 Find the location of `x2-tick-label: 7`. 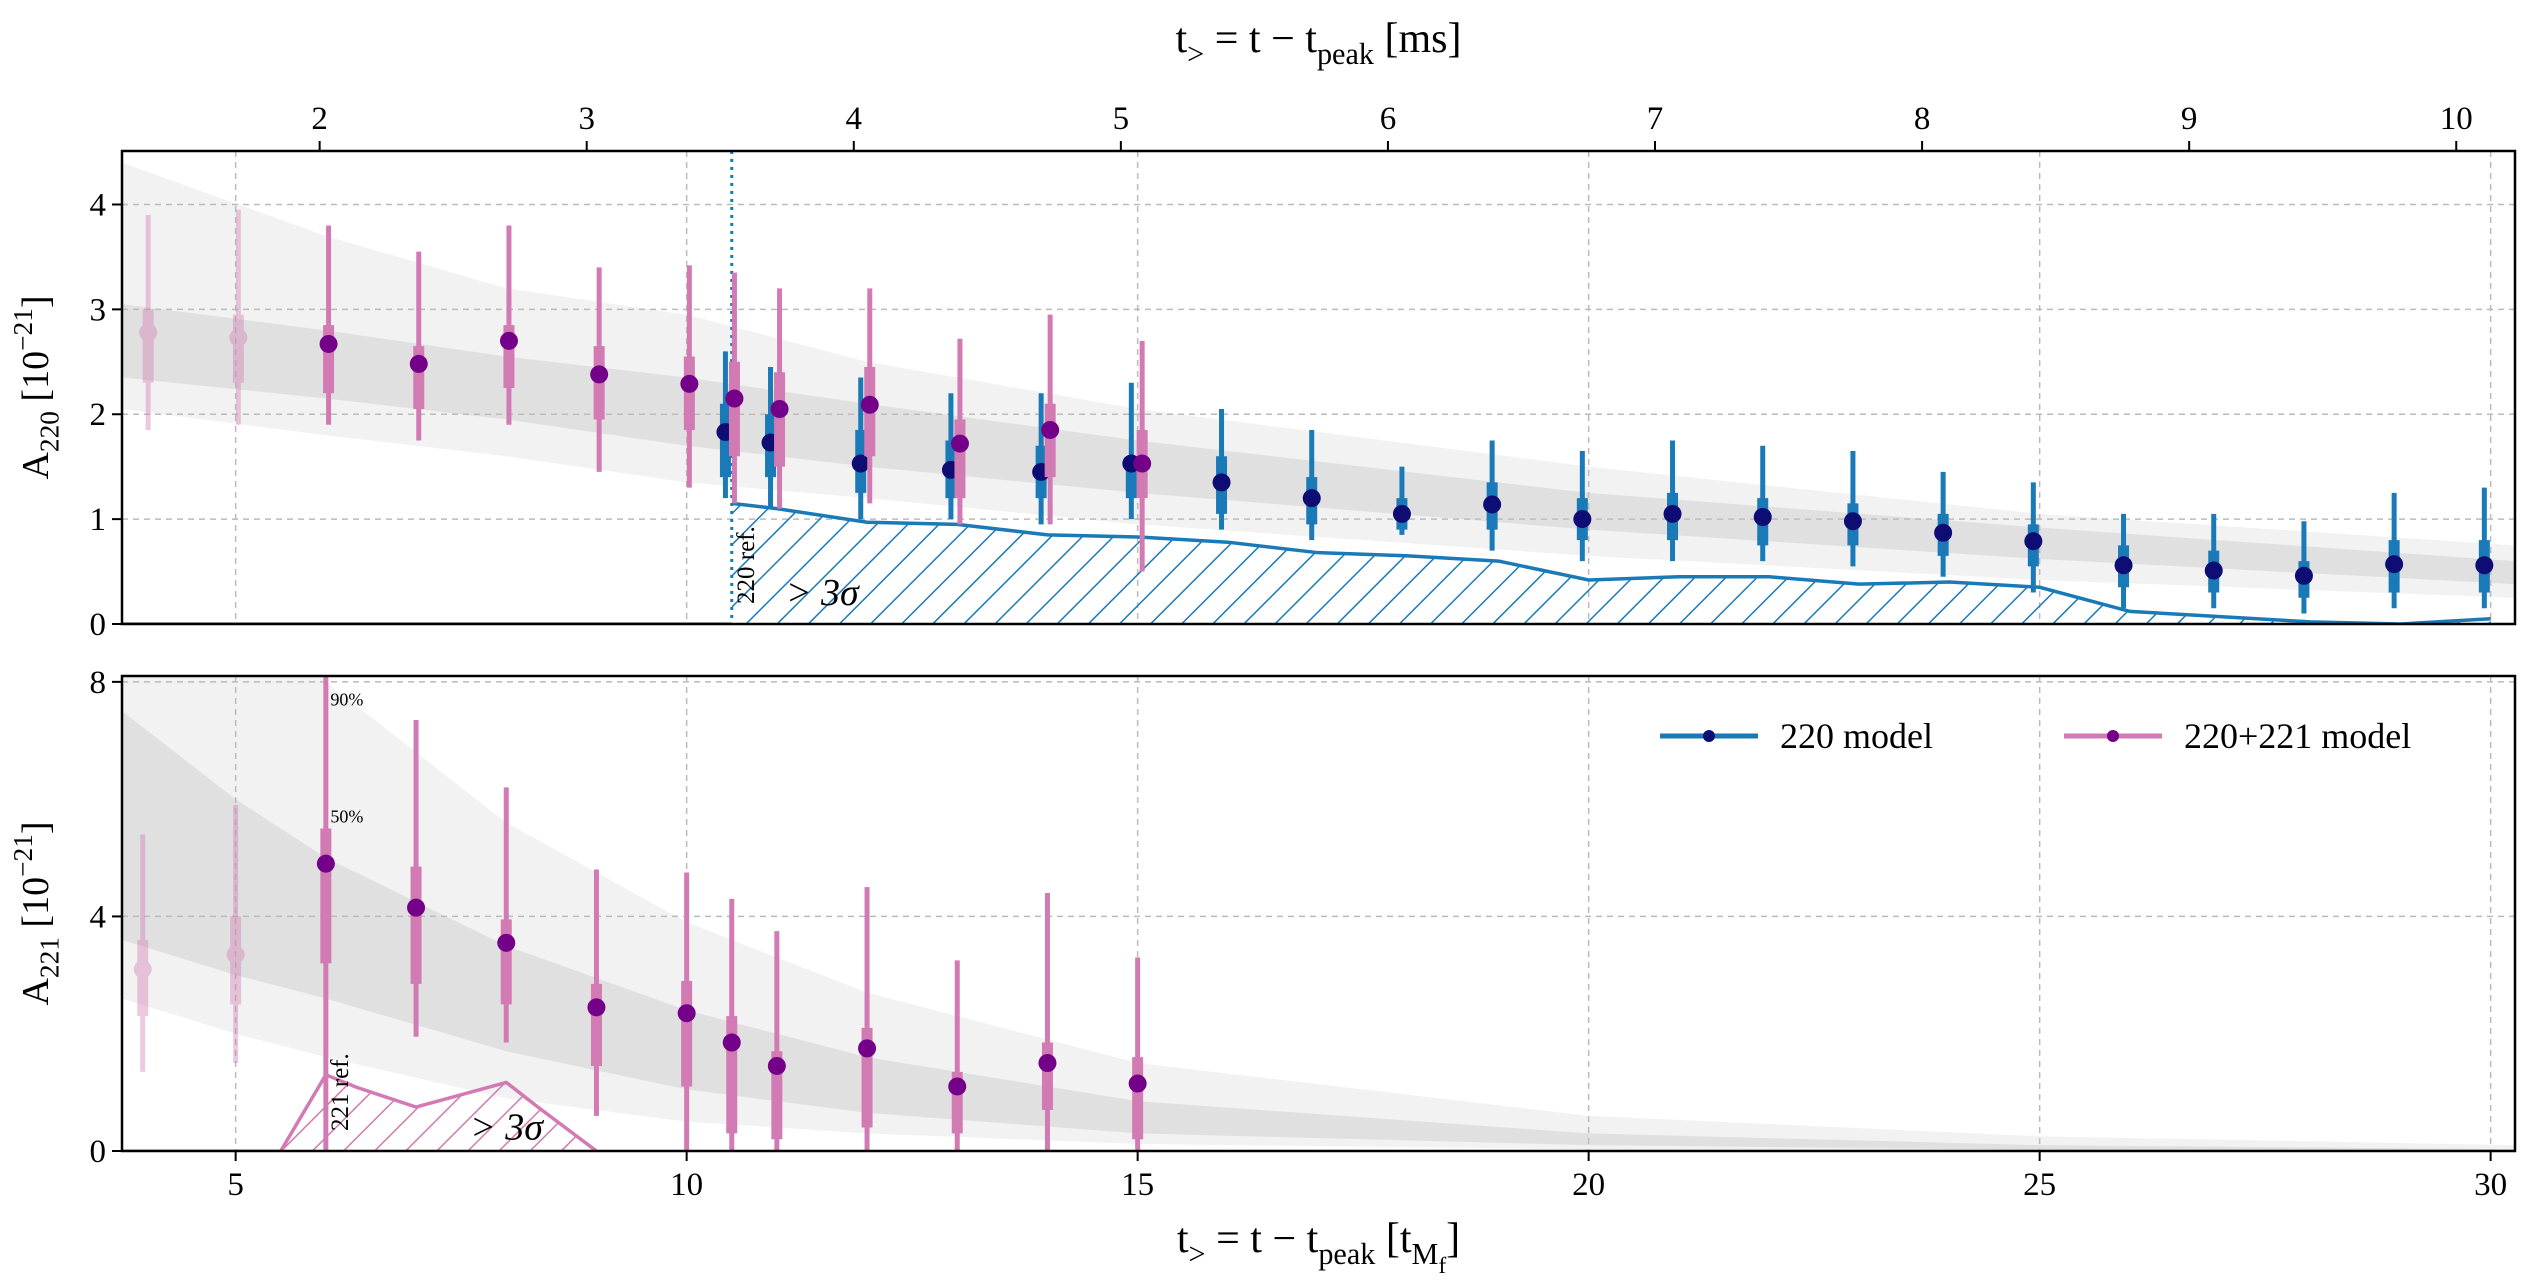

x2-tick-label: 7 is located at coordinates (1655, 119).